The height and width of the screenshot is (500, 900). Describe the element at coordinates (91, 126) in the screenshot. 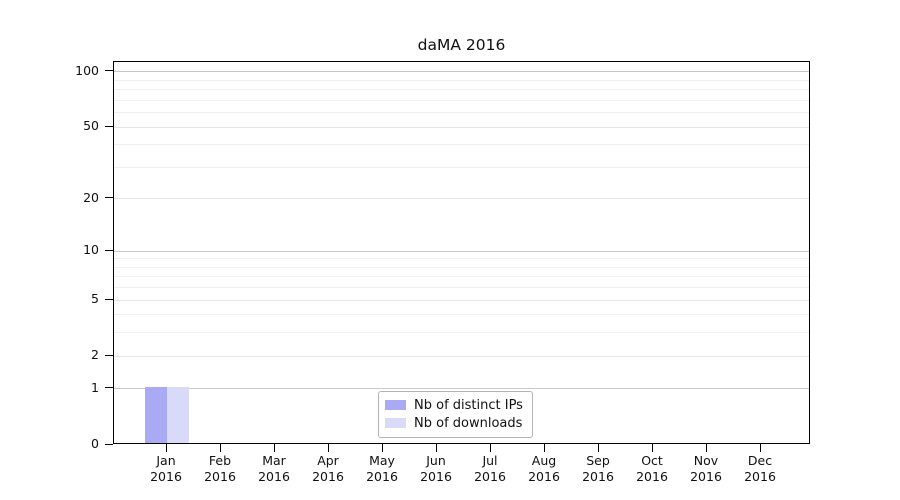

I see `y-tick-label: 50` at that location.